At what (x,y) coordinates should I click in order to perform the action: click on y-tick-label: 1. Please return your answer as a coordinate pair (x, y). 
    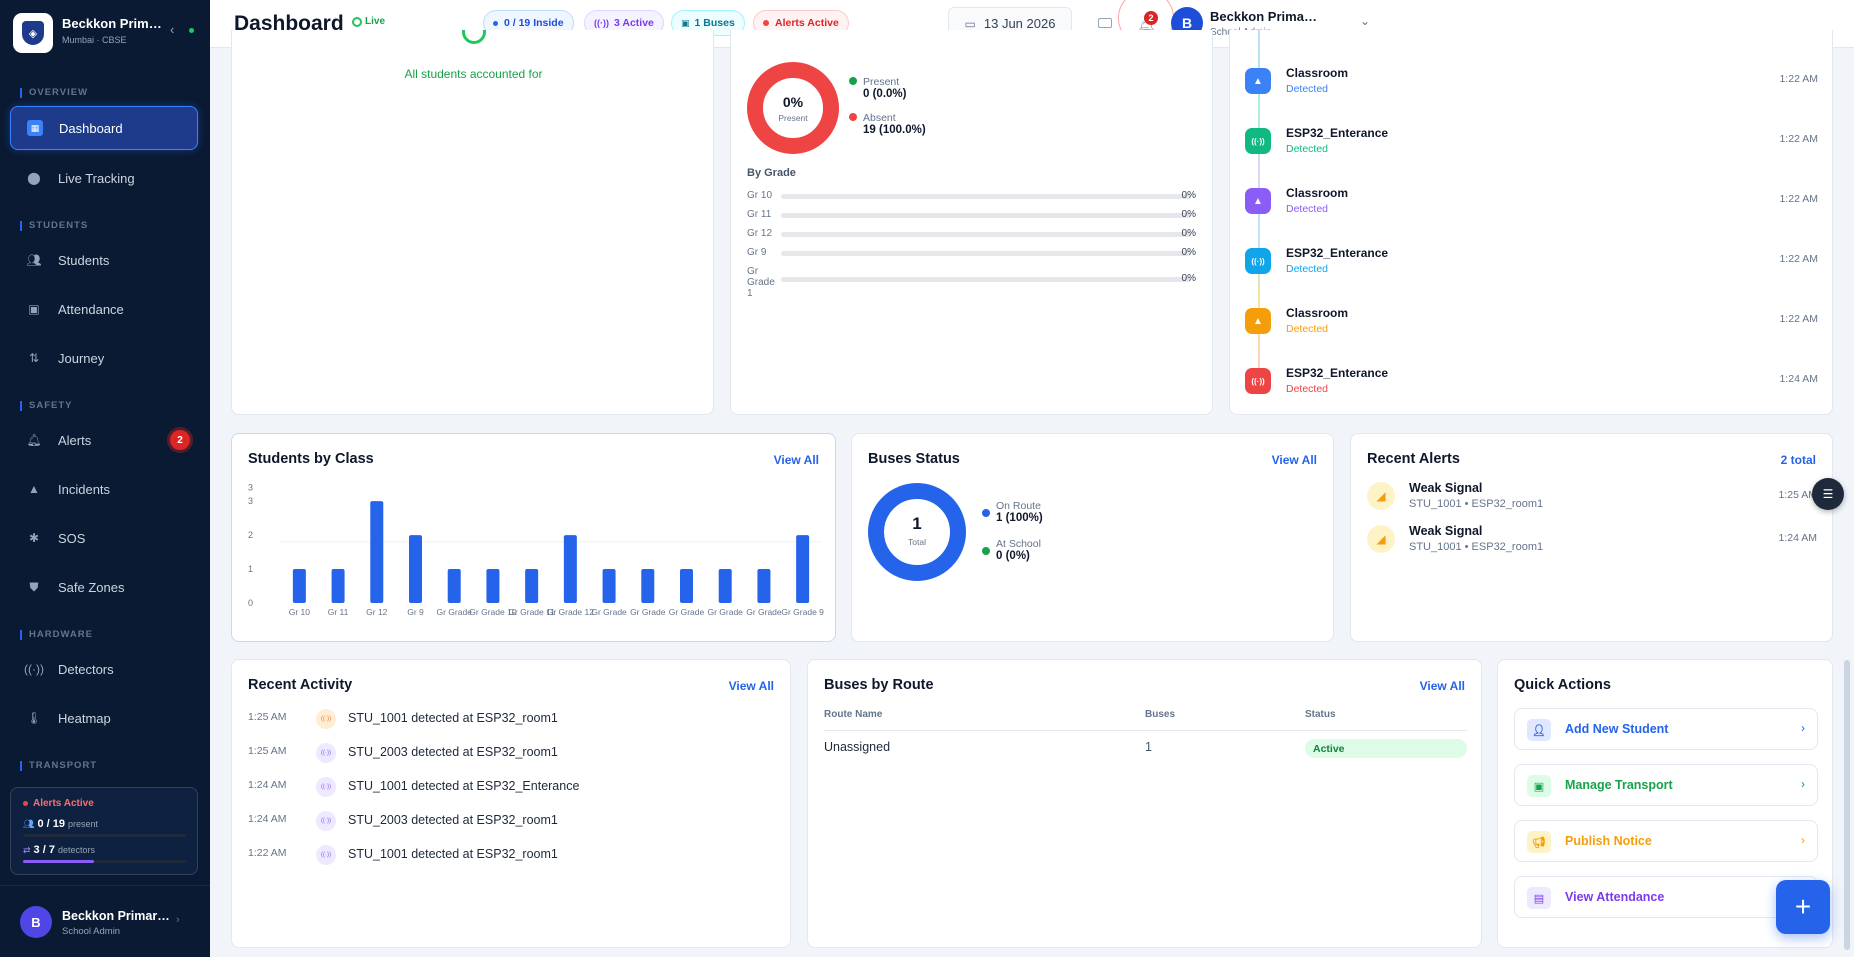
    Looking at the image, I should click on (250, 569).